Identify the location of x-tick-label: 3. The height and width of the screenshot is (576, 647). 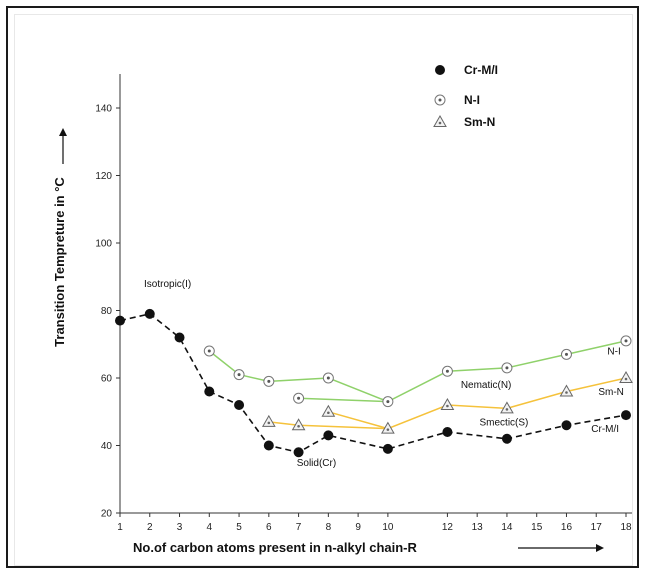
(180, 527).